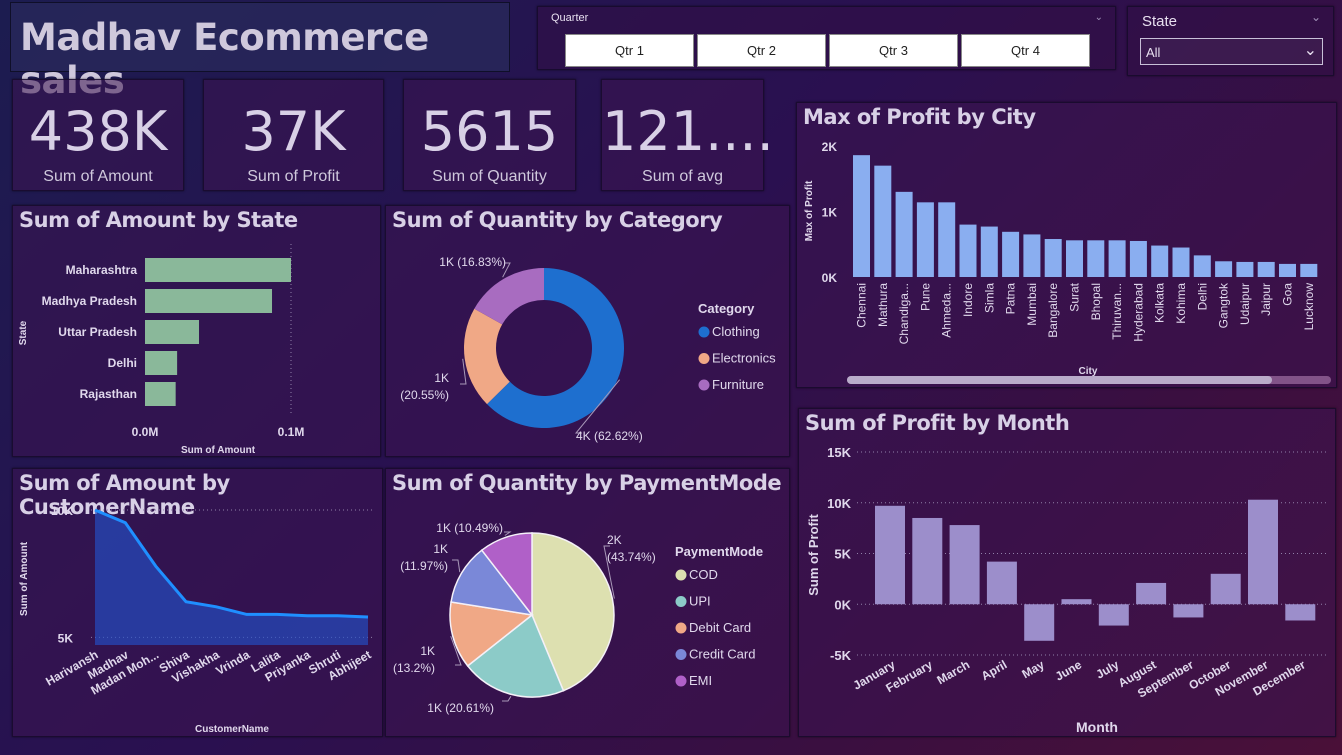  Describe the element at coordinates (1266, 299) in the screenshot. I see `x-tick-label: Jaipur` at that location.